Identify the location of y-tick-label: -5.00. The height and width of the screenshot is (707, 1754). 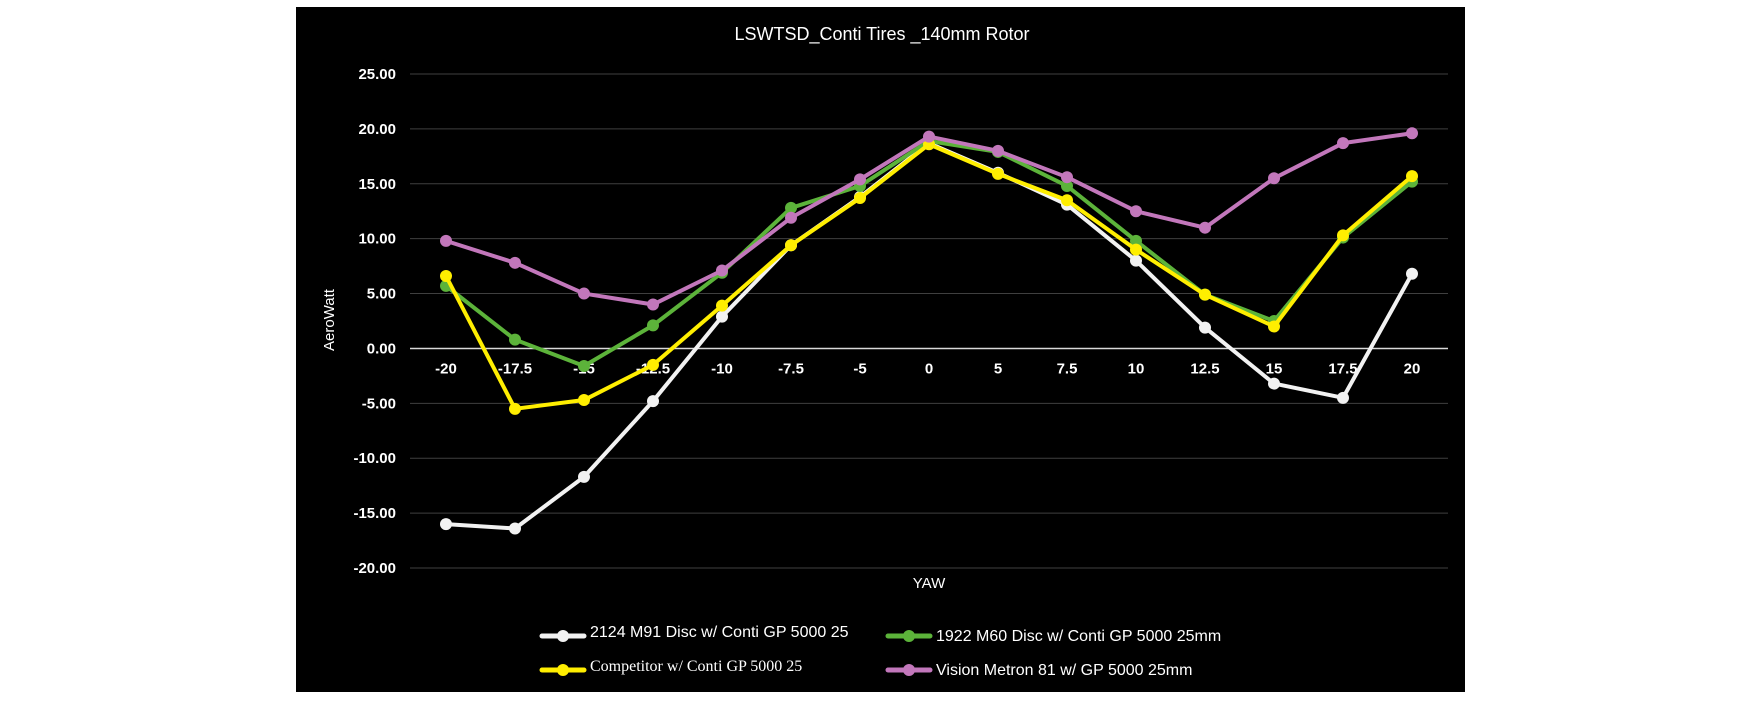
(379, 403).